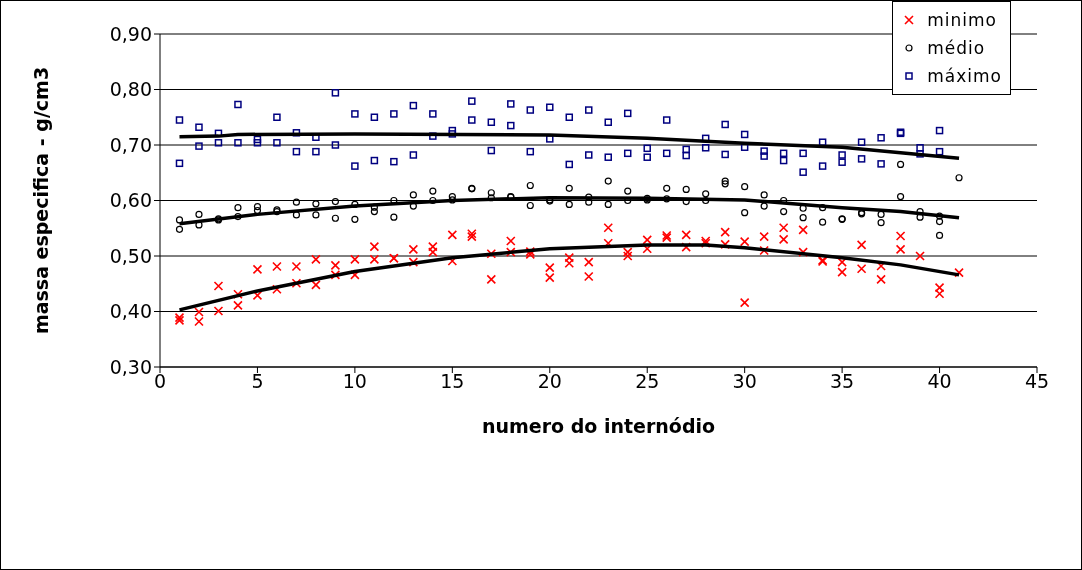 The width and height of the screenshot is (1082, 570). What do you see at coordinates (452, 381) in the screenshot?
I see `x-tick-label: 15` at bounding box center [452, 381].